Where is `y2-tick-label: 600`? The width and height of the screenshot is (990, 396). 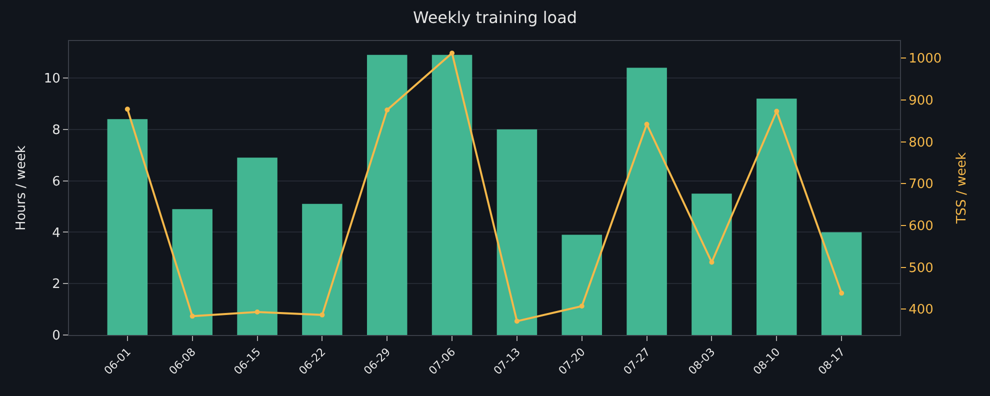 y2-tick-label: 600 is located at coordinates (921, 226).